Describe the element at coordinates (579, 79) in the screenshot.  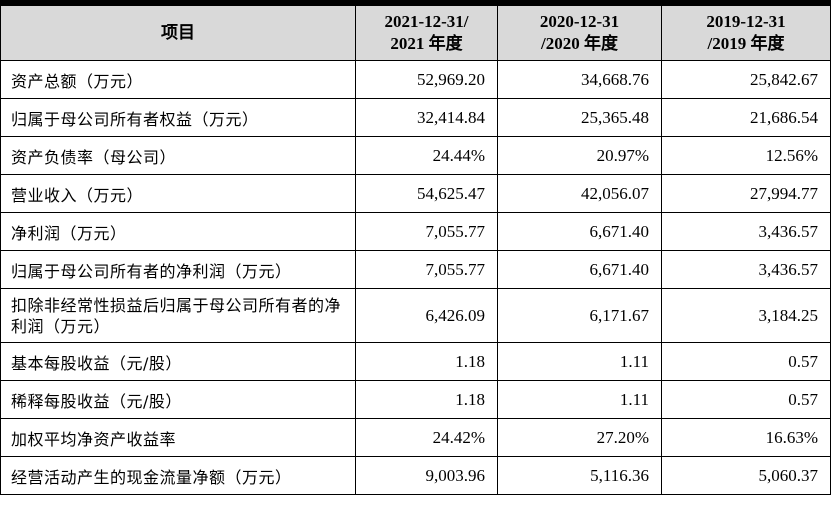
I see `cell-2020: 34,668.76` at that location.